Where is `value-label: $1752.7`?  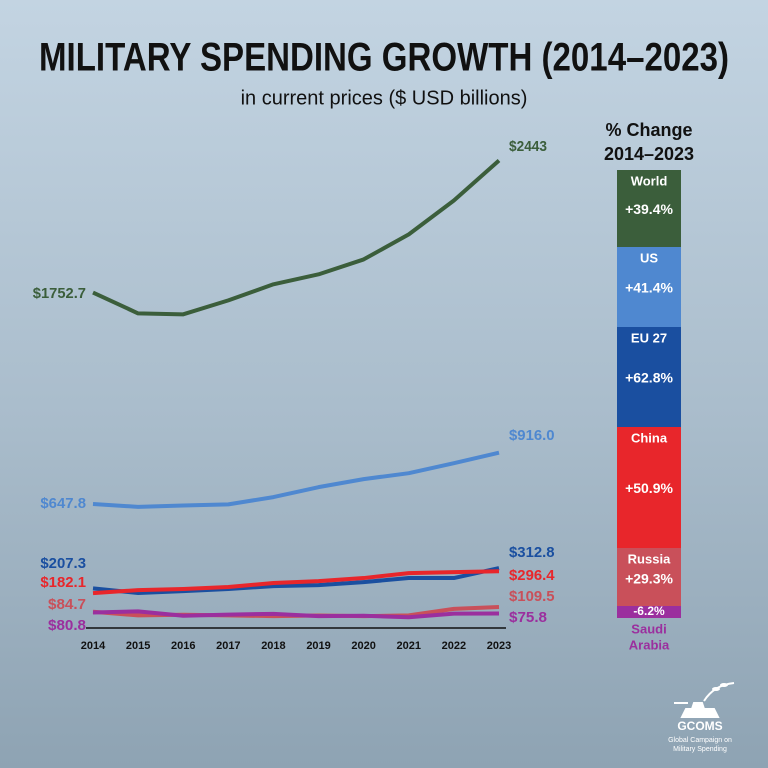 value-label: $1752.7 is located at coordinates (59, 293).